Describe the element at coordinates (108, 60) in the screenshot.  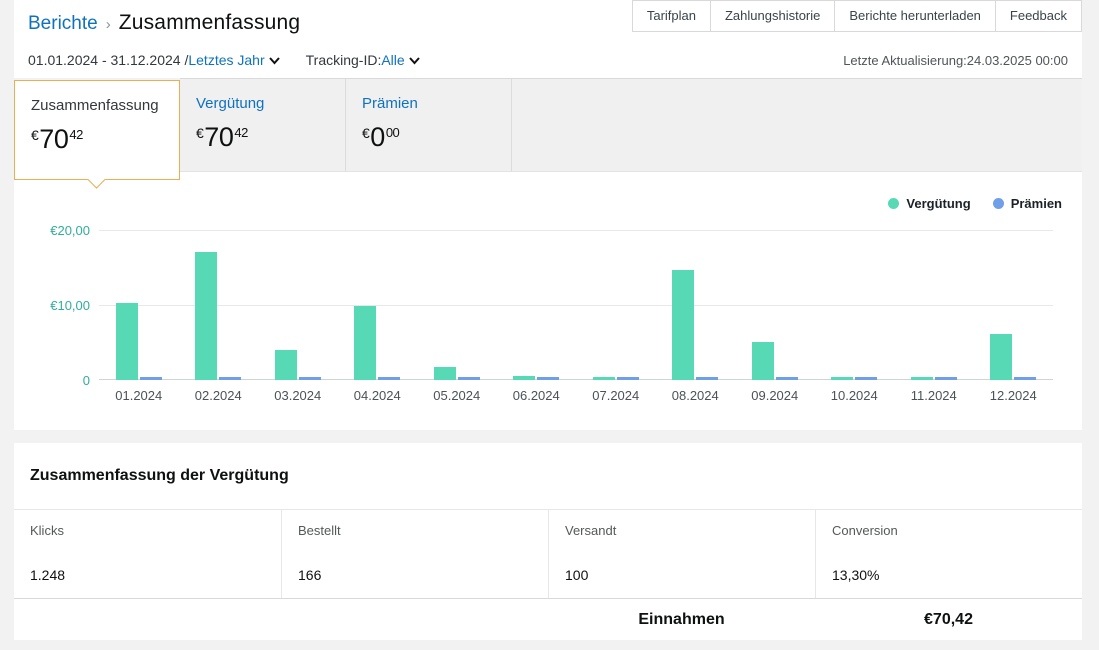
I see `date-range-label: 01.01.2024 - 31.12.2024 /` at that location.